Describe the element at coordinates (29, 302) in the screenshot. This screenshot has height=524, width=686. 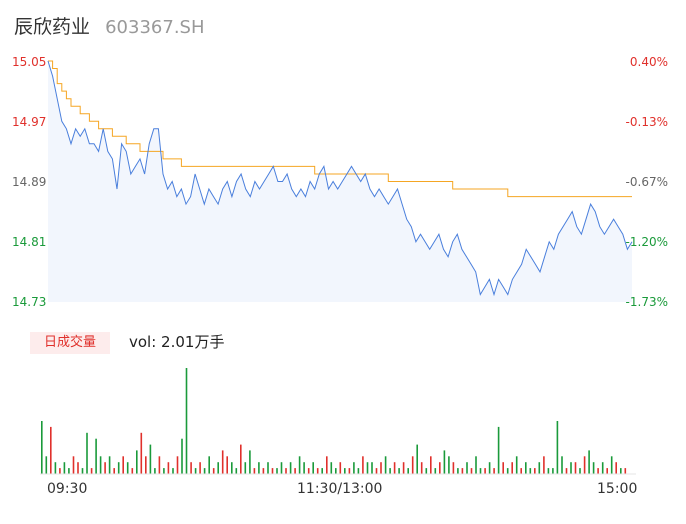
I see `price-tick-label: 14.73` at that location.